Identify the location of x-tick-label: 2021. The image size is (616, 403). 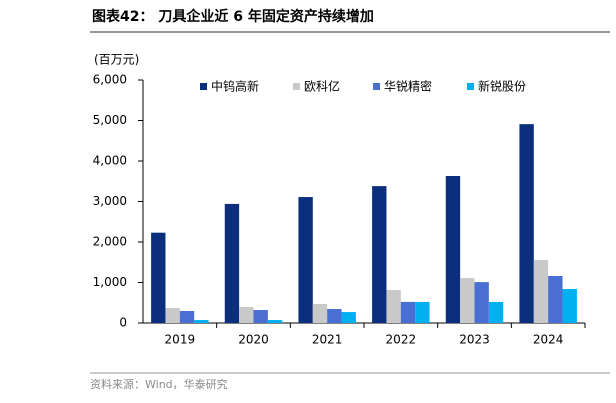
(327, 340).